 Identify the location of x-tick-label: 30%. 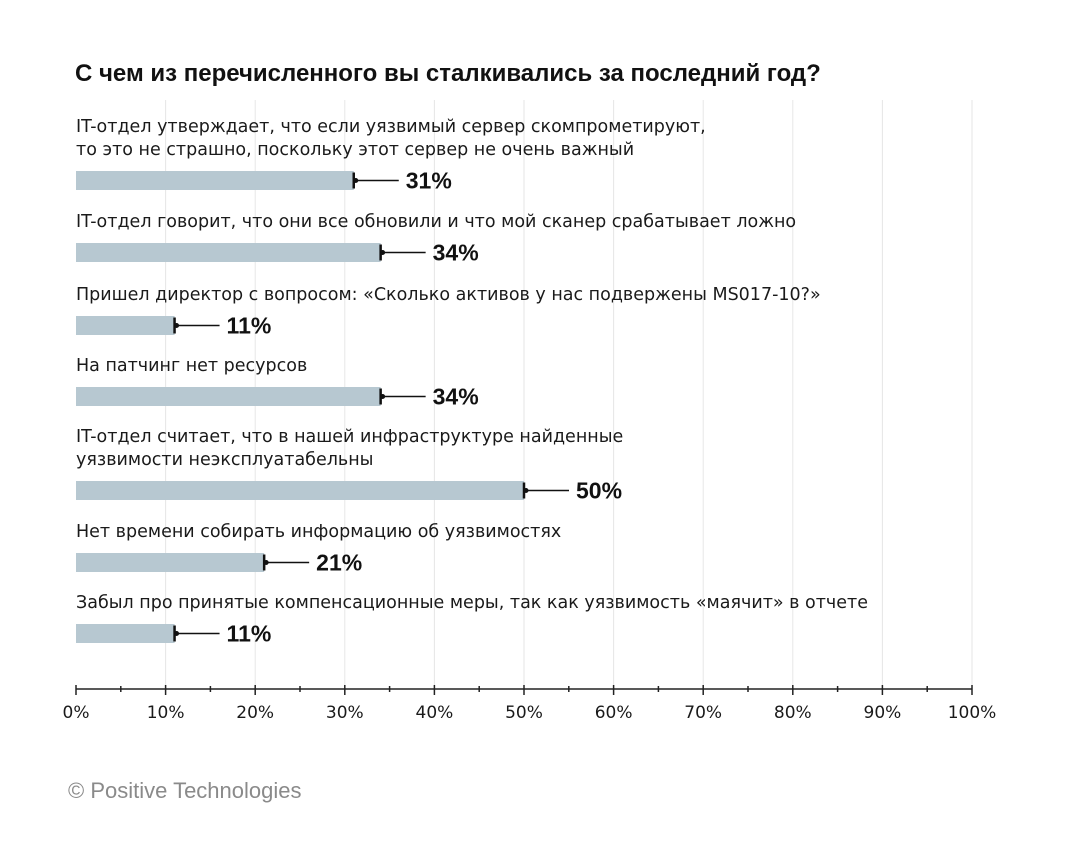
(345, 713).